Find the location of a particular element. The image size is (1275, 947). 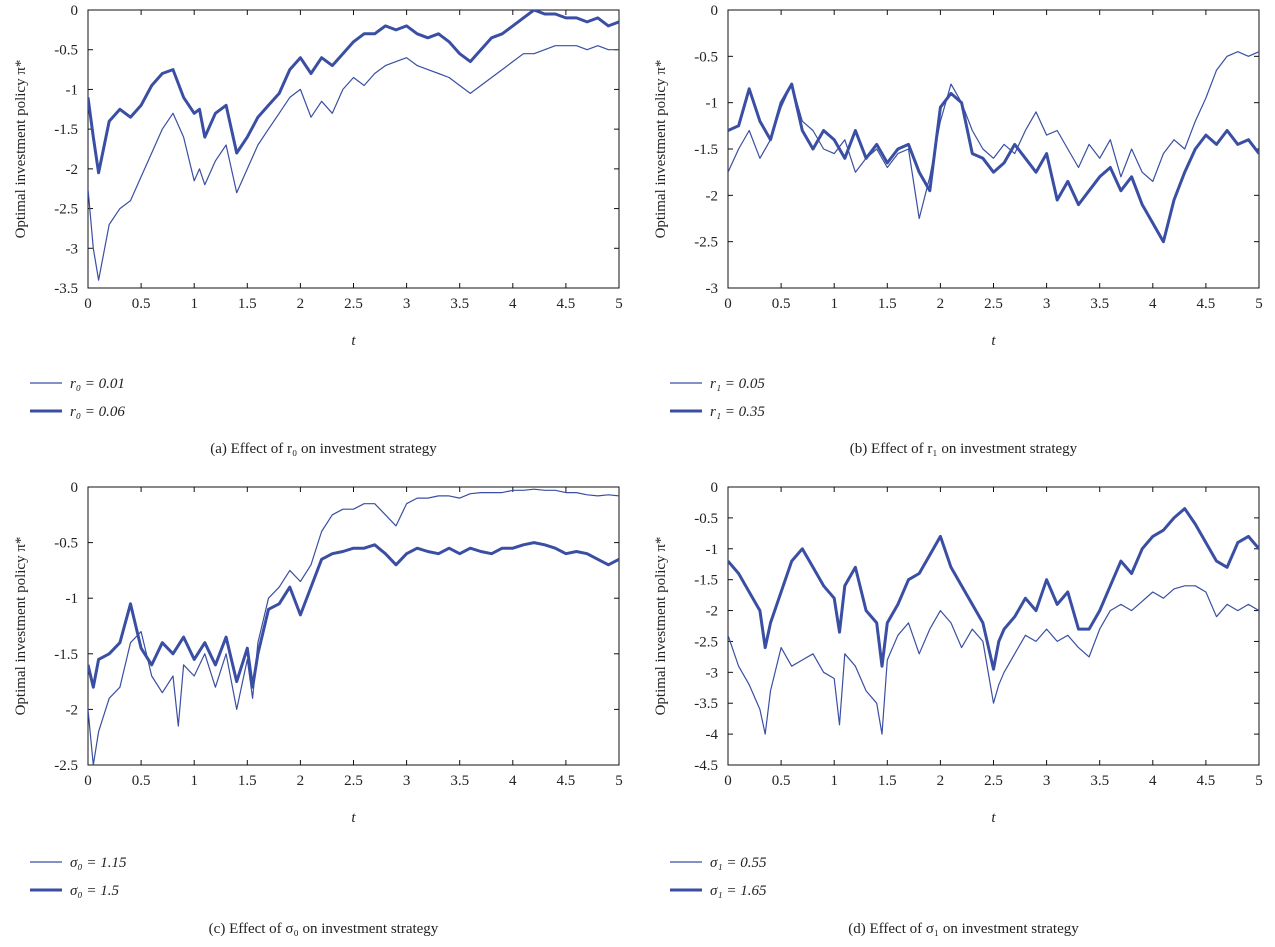

subfigure-caption: (d) Effect of σ₁ on investment strategy is located at coordinates (963, 929).